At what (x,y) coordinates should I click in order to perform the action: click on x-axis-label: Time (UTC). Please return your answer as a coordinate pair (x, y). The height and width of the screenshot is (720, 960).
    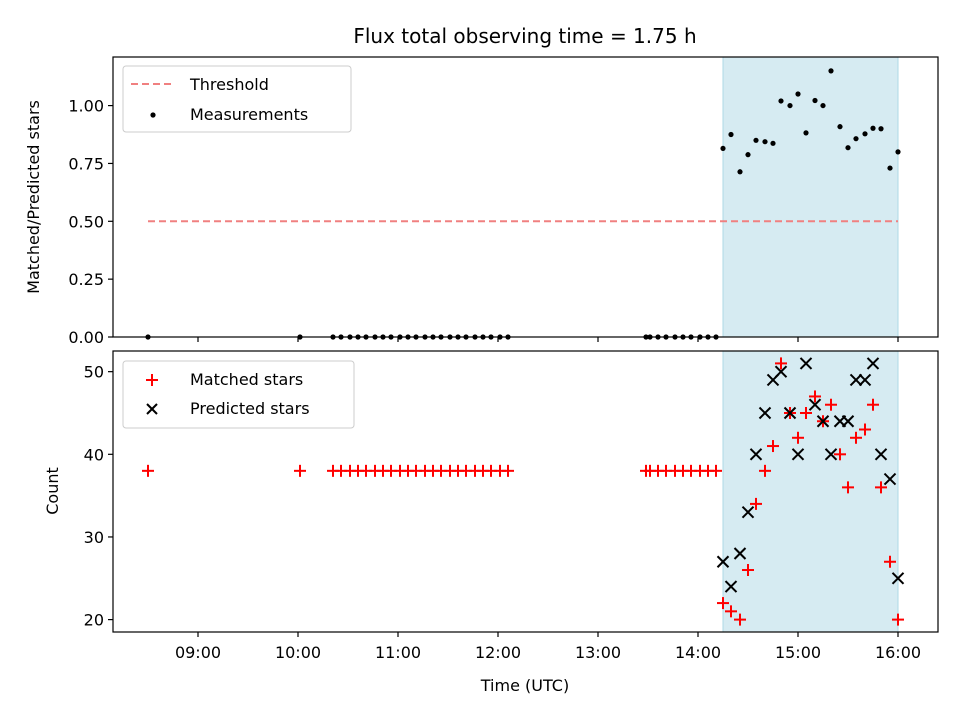
    Looking at the image, I should click on (524, 685).